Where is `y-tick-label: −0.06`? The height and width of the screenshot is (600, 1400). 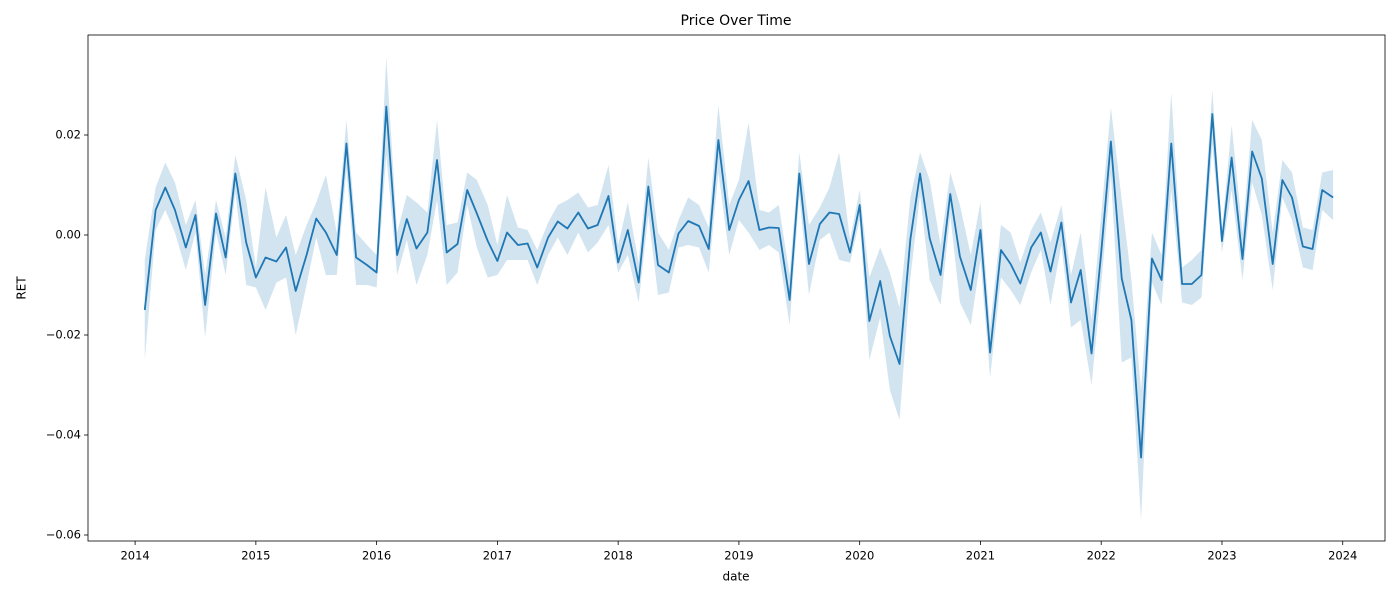
y-tick-label: −0.06 is located at coordinates (63, 535).